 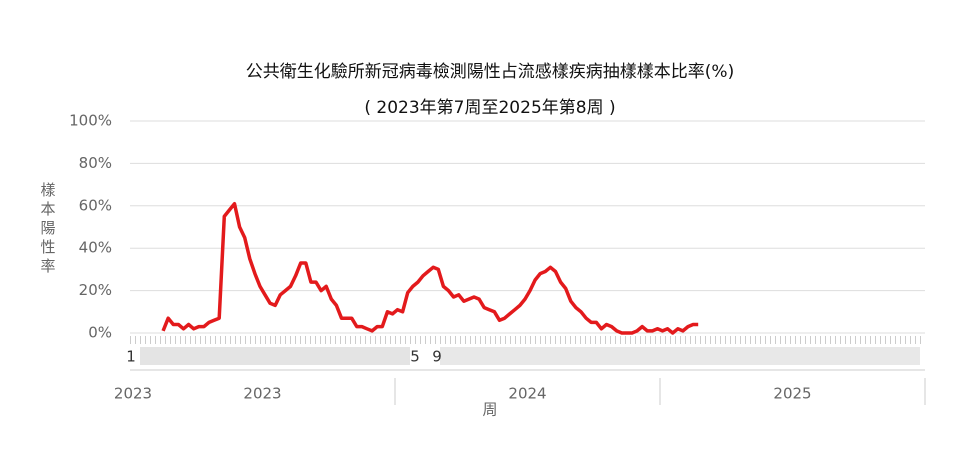 What do you see at coordinates (95, 205) in the screenshot?
I see `y-tick-label: 60%` at bounding box center [95, 205].